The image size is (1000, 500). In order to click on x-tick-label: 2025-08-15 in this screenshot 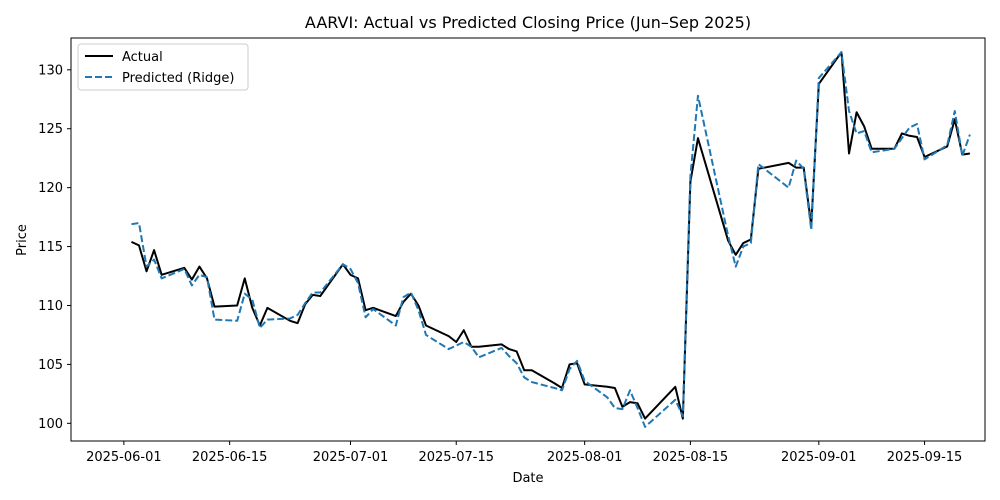, I will do `click(691, 457)`.